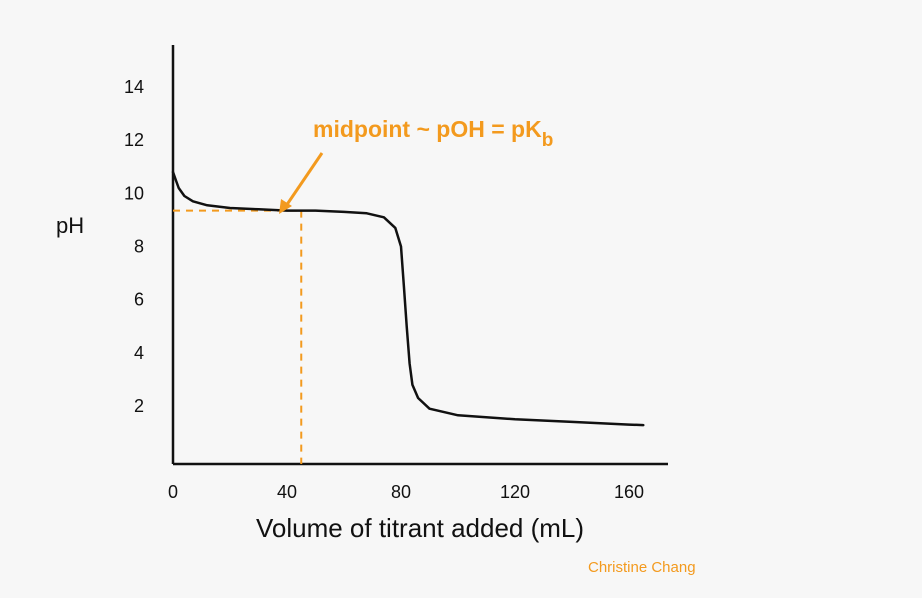  What do you see at coordinates (548, 140) in the screenshot?
I see `annotation-subscript: b` at bounding box center [548, 140].